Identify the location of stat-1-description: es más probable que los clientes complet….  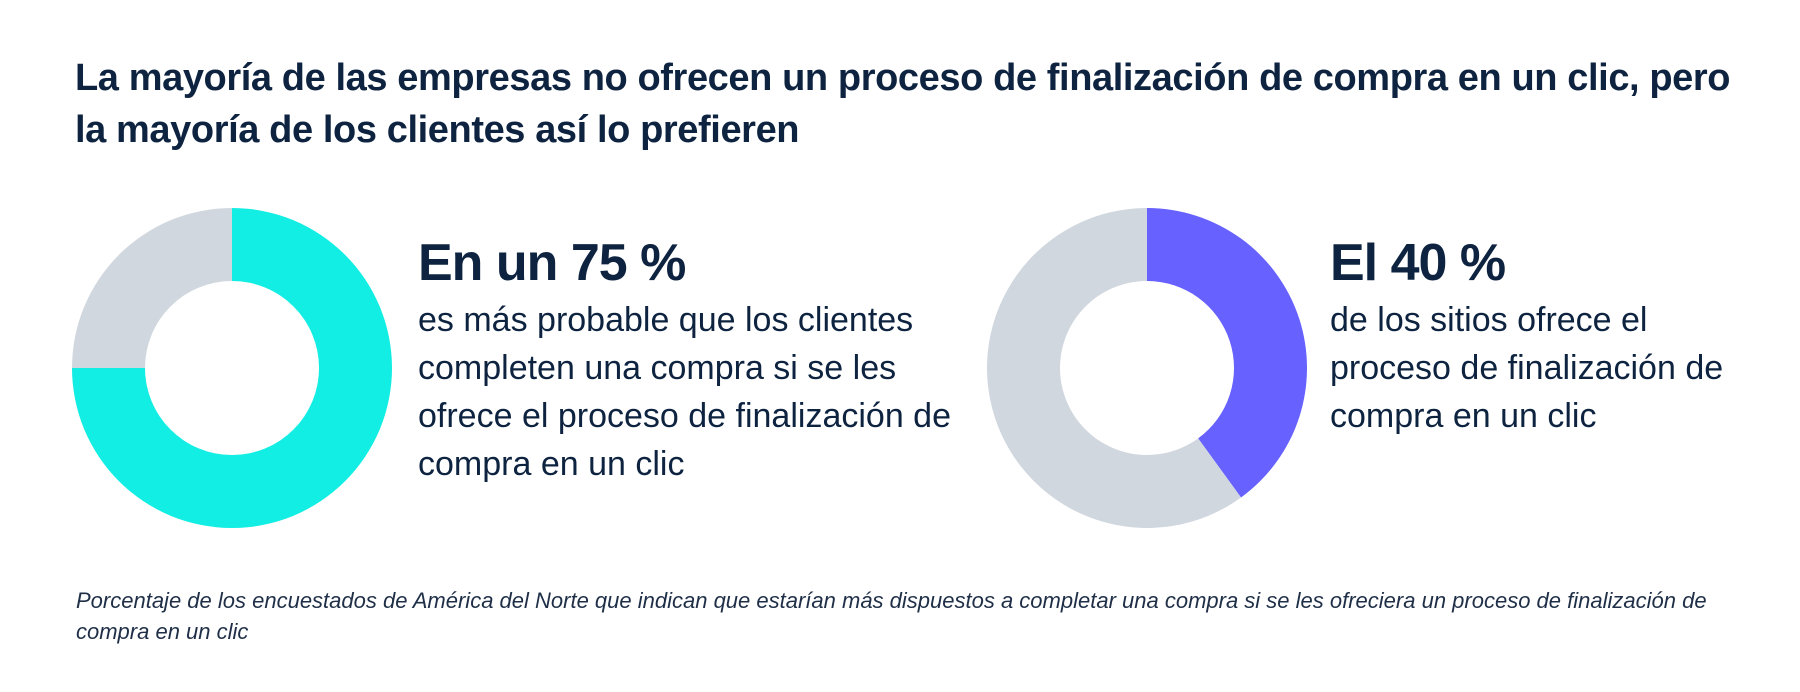
(684, 392).